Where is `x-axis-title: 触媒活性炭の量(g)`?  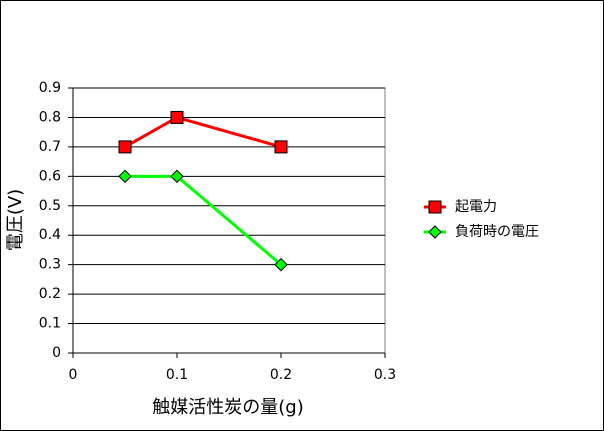
x-axis-title: 触媒活性炭の量(g) is located at coordinates (227, 407).